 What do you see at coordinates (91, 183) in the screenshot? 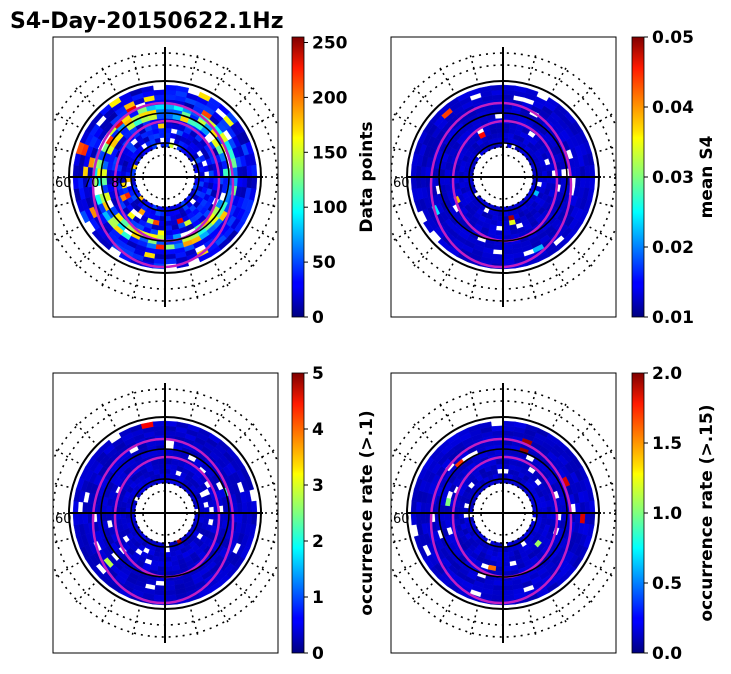
I see `lat-label: 70` at bounding box center [91, 183].